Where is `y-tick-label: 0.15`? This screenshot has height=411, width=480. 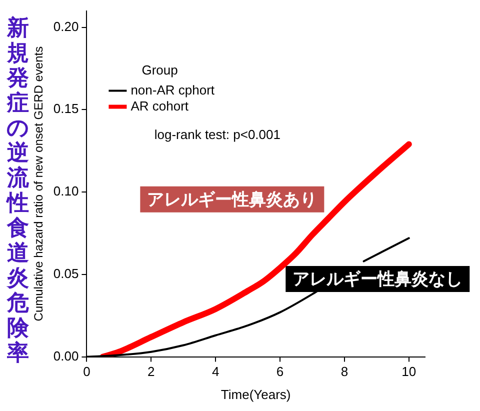 y-tick-label: 0.15 is located at coordinates (66, 108).